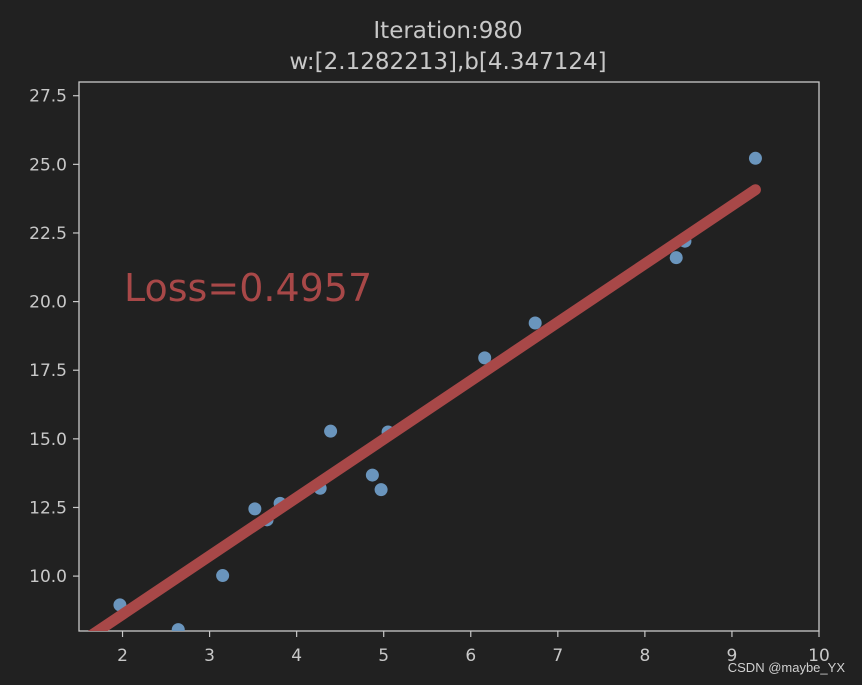  What do you see at coordinates (248, 288) in the screenshot?
I see `loss-annotation: Loss=0.4957` at bounding box center [248, 288].